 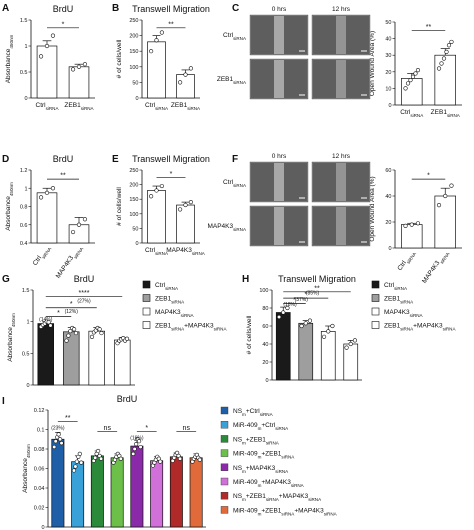 I want to click on y-tick-label: 0.5, so click(x=24, y=73).